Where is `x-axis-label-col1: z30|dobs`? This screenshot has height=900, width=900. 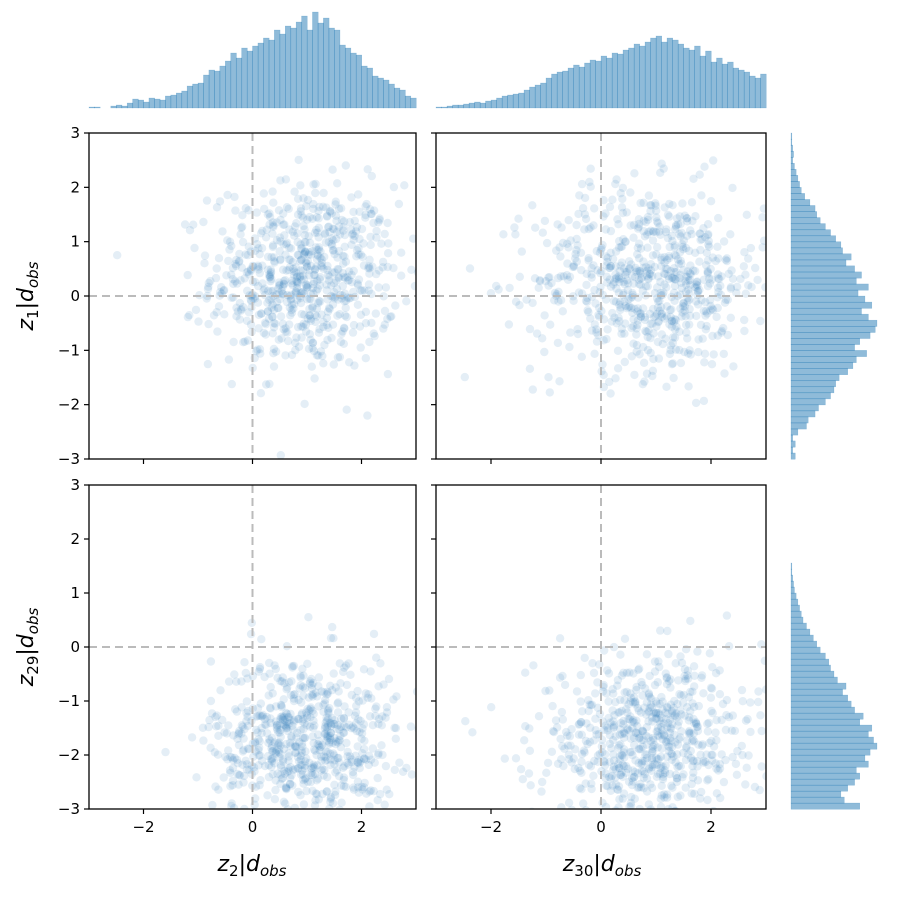 x-axis-label-col1: z30|dobs is located at coordinates (602, 866).